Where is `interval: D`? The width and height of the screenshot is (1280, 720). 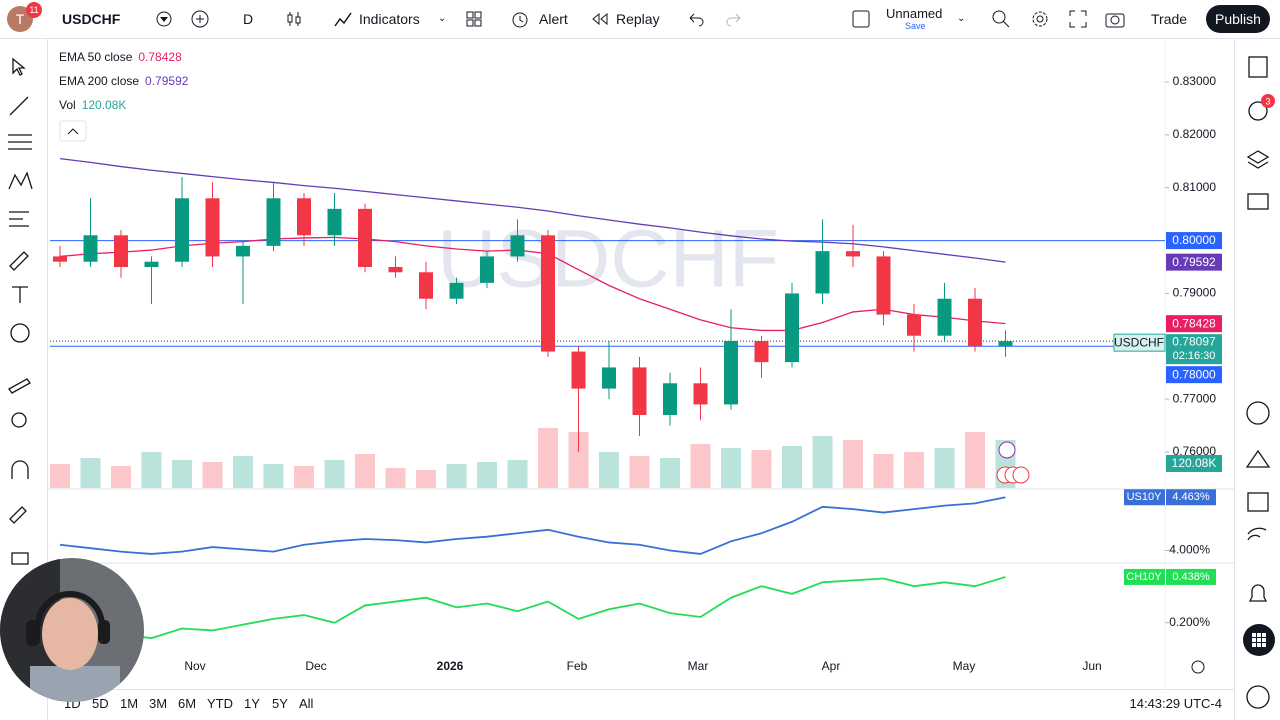
interval: D is located at coordinates (248, 19).